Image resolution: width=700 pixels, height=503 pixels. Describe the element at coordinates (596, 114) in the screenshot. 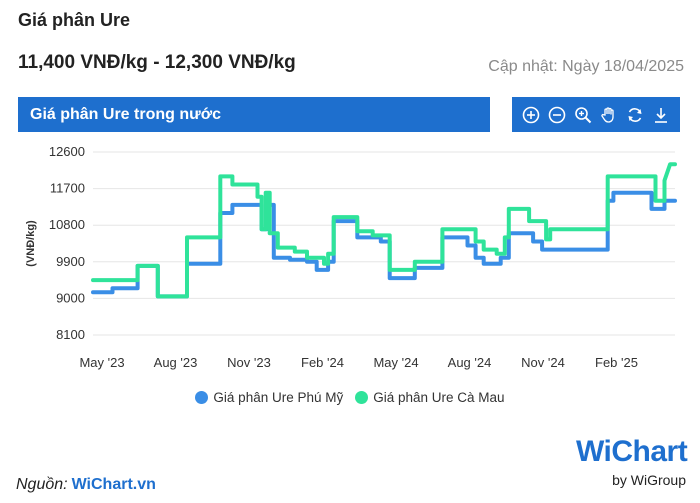

I see `chart-toolbar` at that location.